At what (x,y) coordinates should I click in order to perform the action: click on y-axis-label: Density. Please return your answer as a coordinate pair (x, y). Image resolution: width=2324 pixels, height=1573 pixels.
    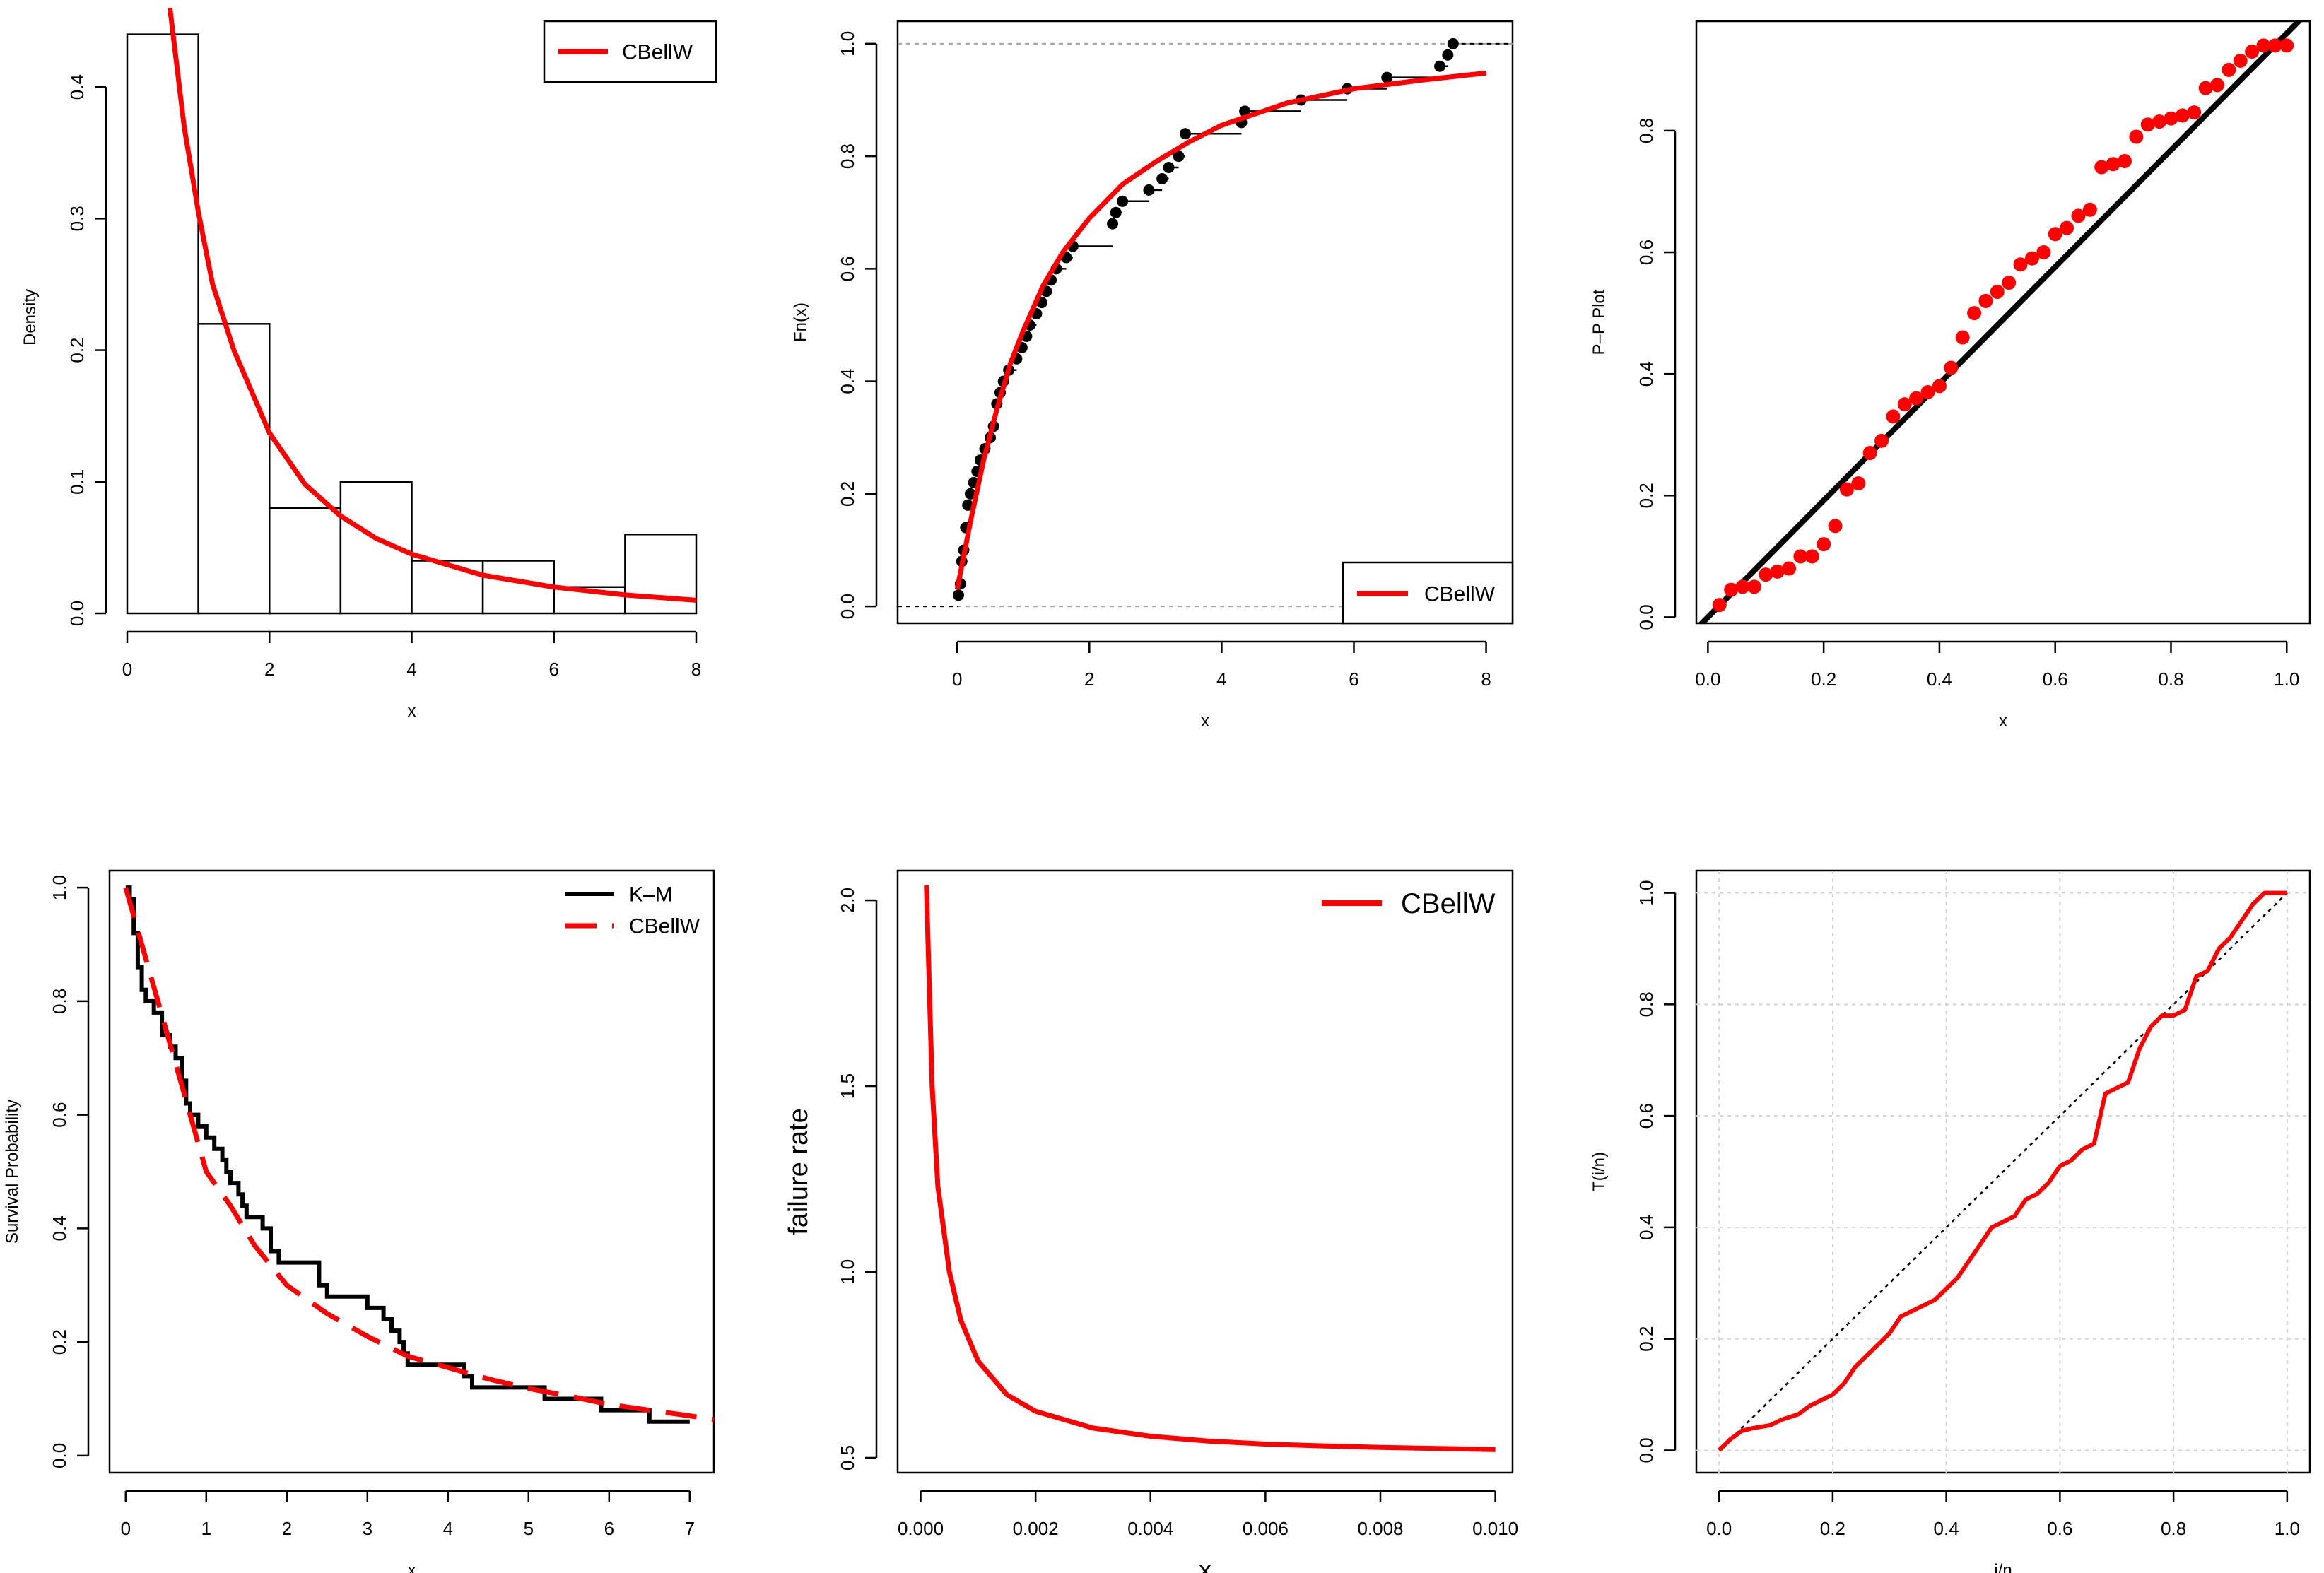
    Looking at the image, I should click on (30, 318).